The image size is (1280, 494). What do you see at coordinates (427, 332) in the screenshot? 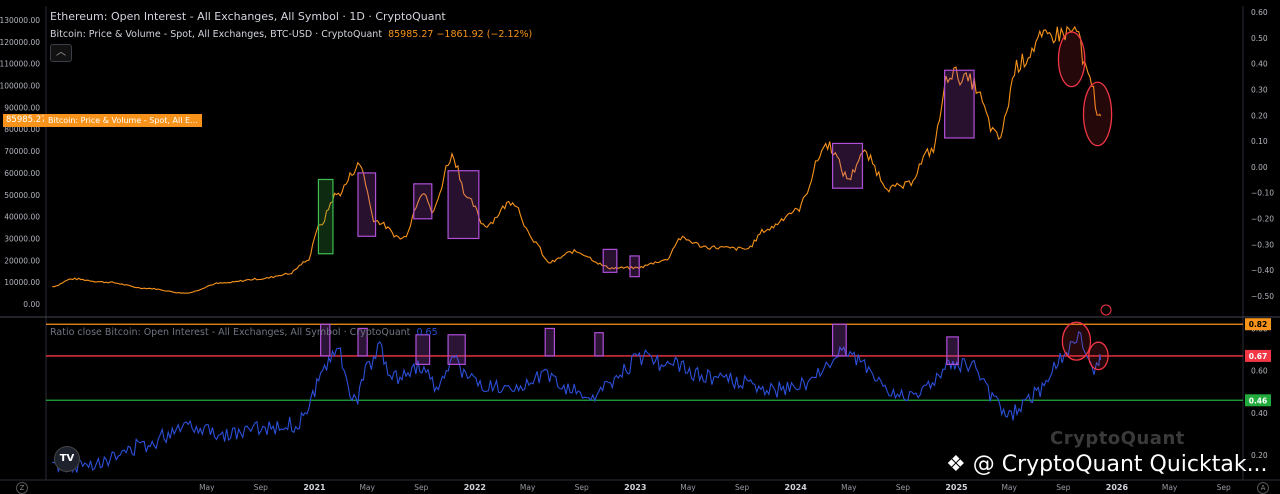
I see `ratio-series-value: 0.65` at bounding box center [427, 332].